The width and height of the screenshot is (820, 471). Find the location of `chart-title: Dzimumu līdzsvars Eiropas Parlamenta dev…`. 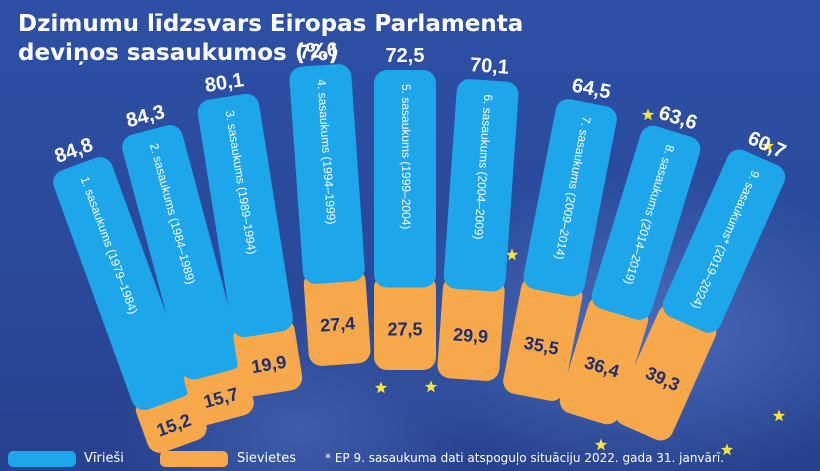

chart-title: Dzimumu līdzsvars Eiropas Parlamenta dev… is located at coordinates (298, 39).